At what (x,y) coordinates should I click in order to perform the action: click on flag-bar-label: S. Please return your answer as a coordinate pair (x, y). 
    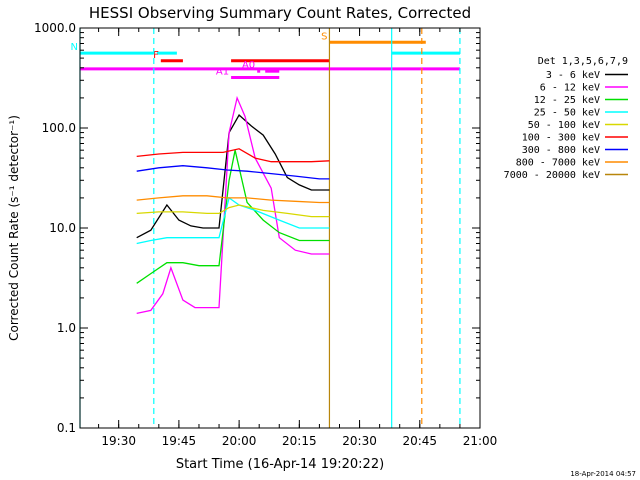
    Looking at the image, I should click on (324, 36).